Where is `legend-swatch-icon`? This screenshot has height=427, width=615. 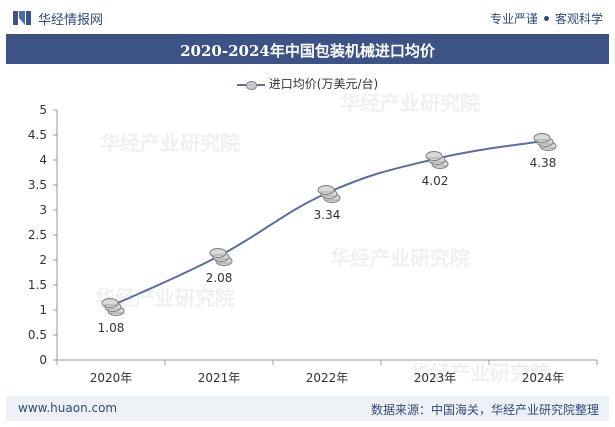
legend-swatch-icon is located at coordinates (250, 85).